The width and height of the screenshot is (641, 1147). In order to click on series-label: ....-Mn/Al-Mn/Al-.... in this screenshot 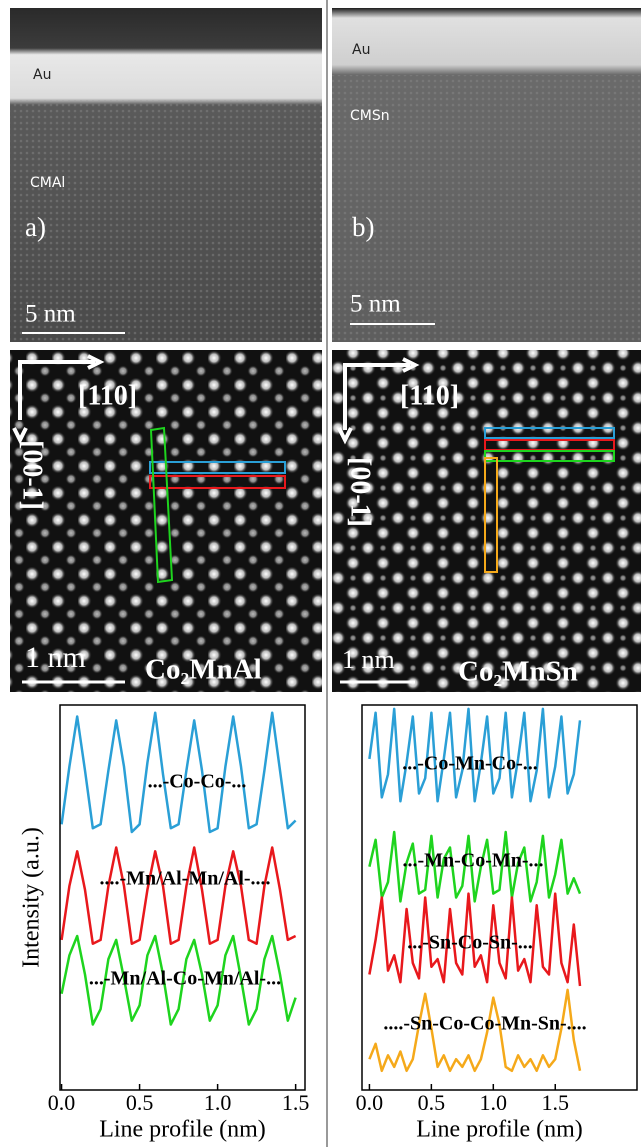, I will do `click(184, 879)`.